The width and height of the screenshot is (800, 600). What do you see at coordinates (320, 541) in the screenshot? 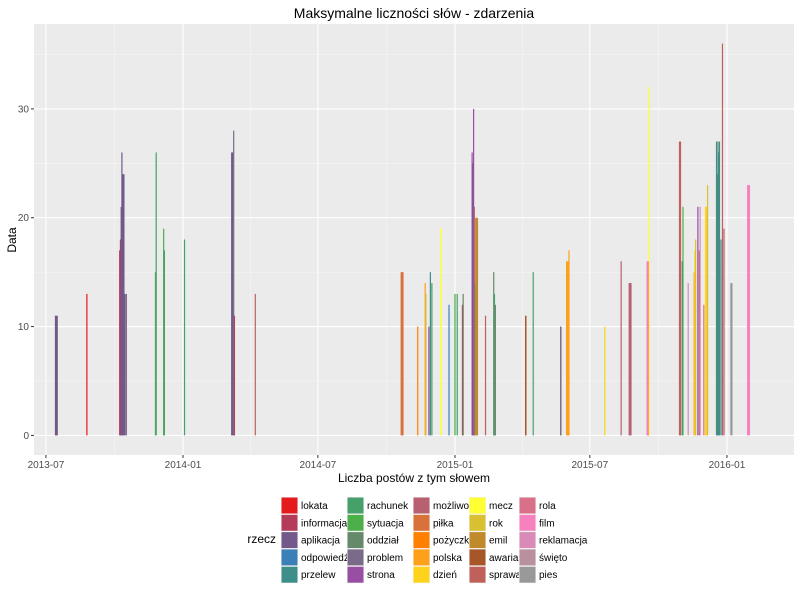
I see `legend-label: aplikacja` at bounding box center [320, 541].